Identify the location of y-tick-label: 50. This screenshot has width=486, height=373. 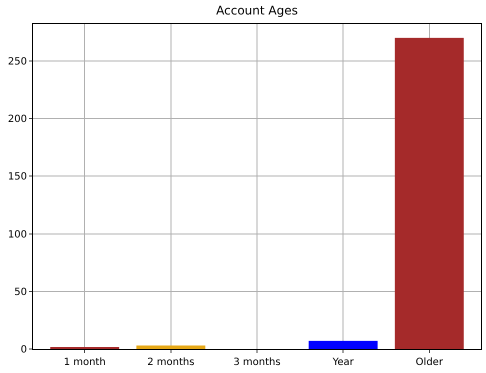
(20, 292).